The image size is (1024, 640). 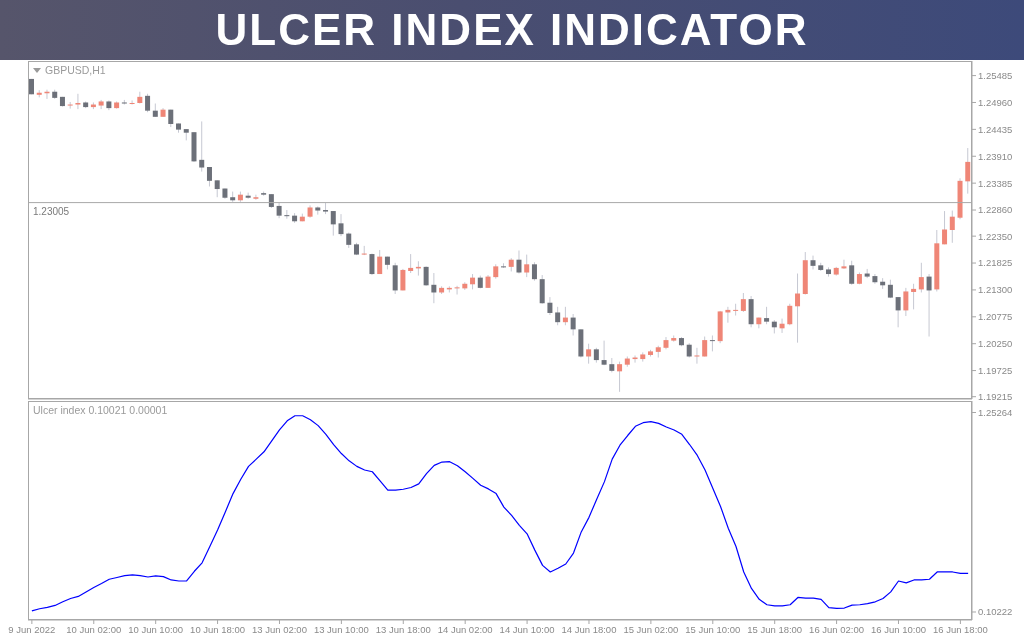 I want to click on y-tick-label: 1.25264, so click(x=995, y=412).